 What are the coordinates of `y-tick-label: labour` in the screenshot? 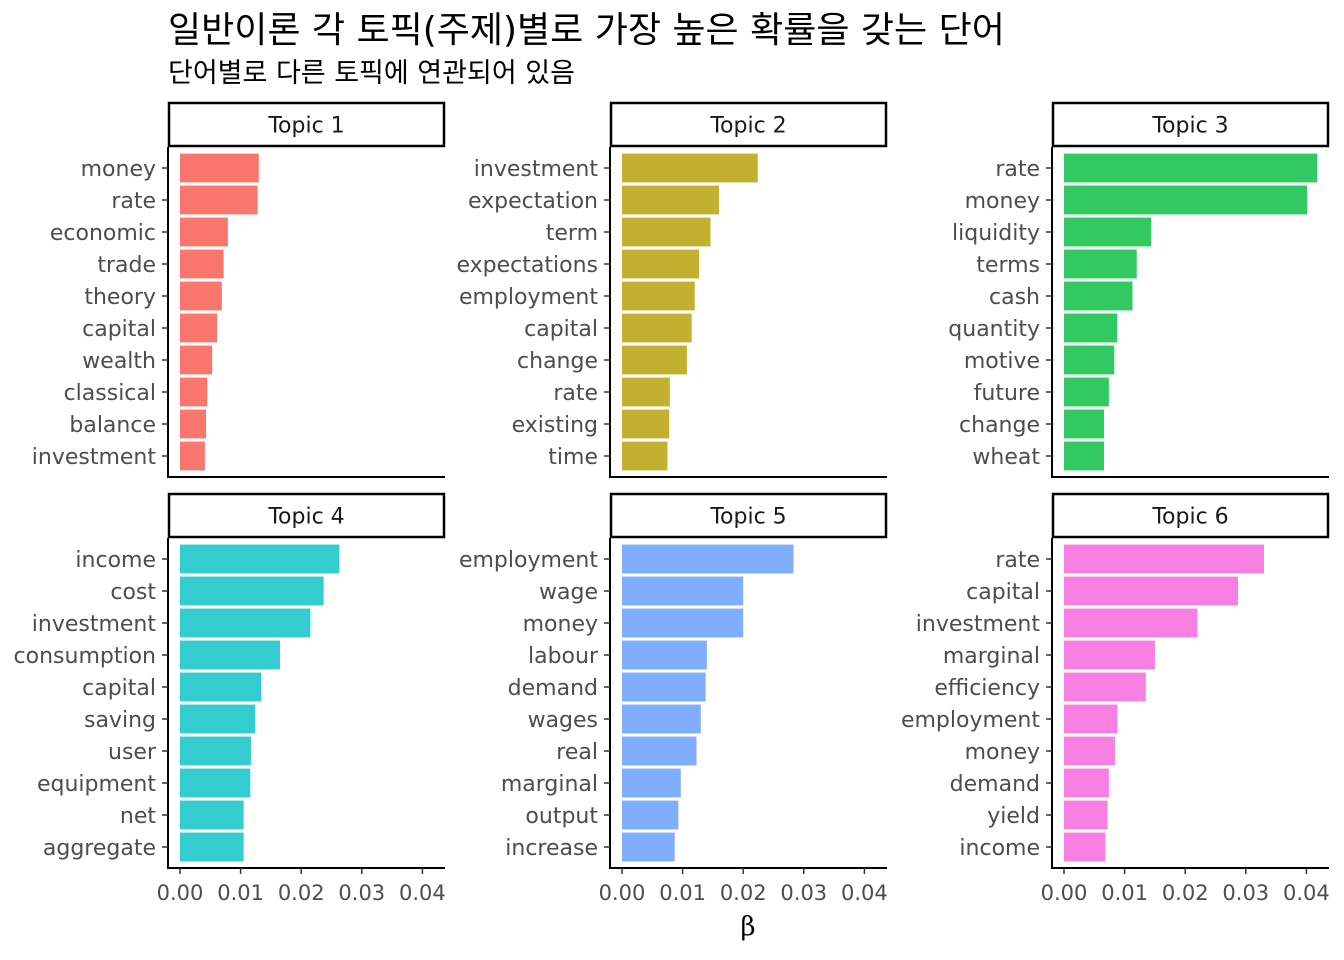 It's located at (563, 656).